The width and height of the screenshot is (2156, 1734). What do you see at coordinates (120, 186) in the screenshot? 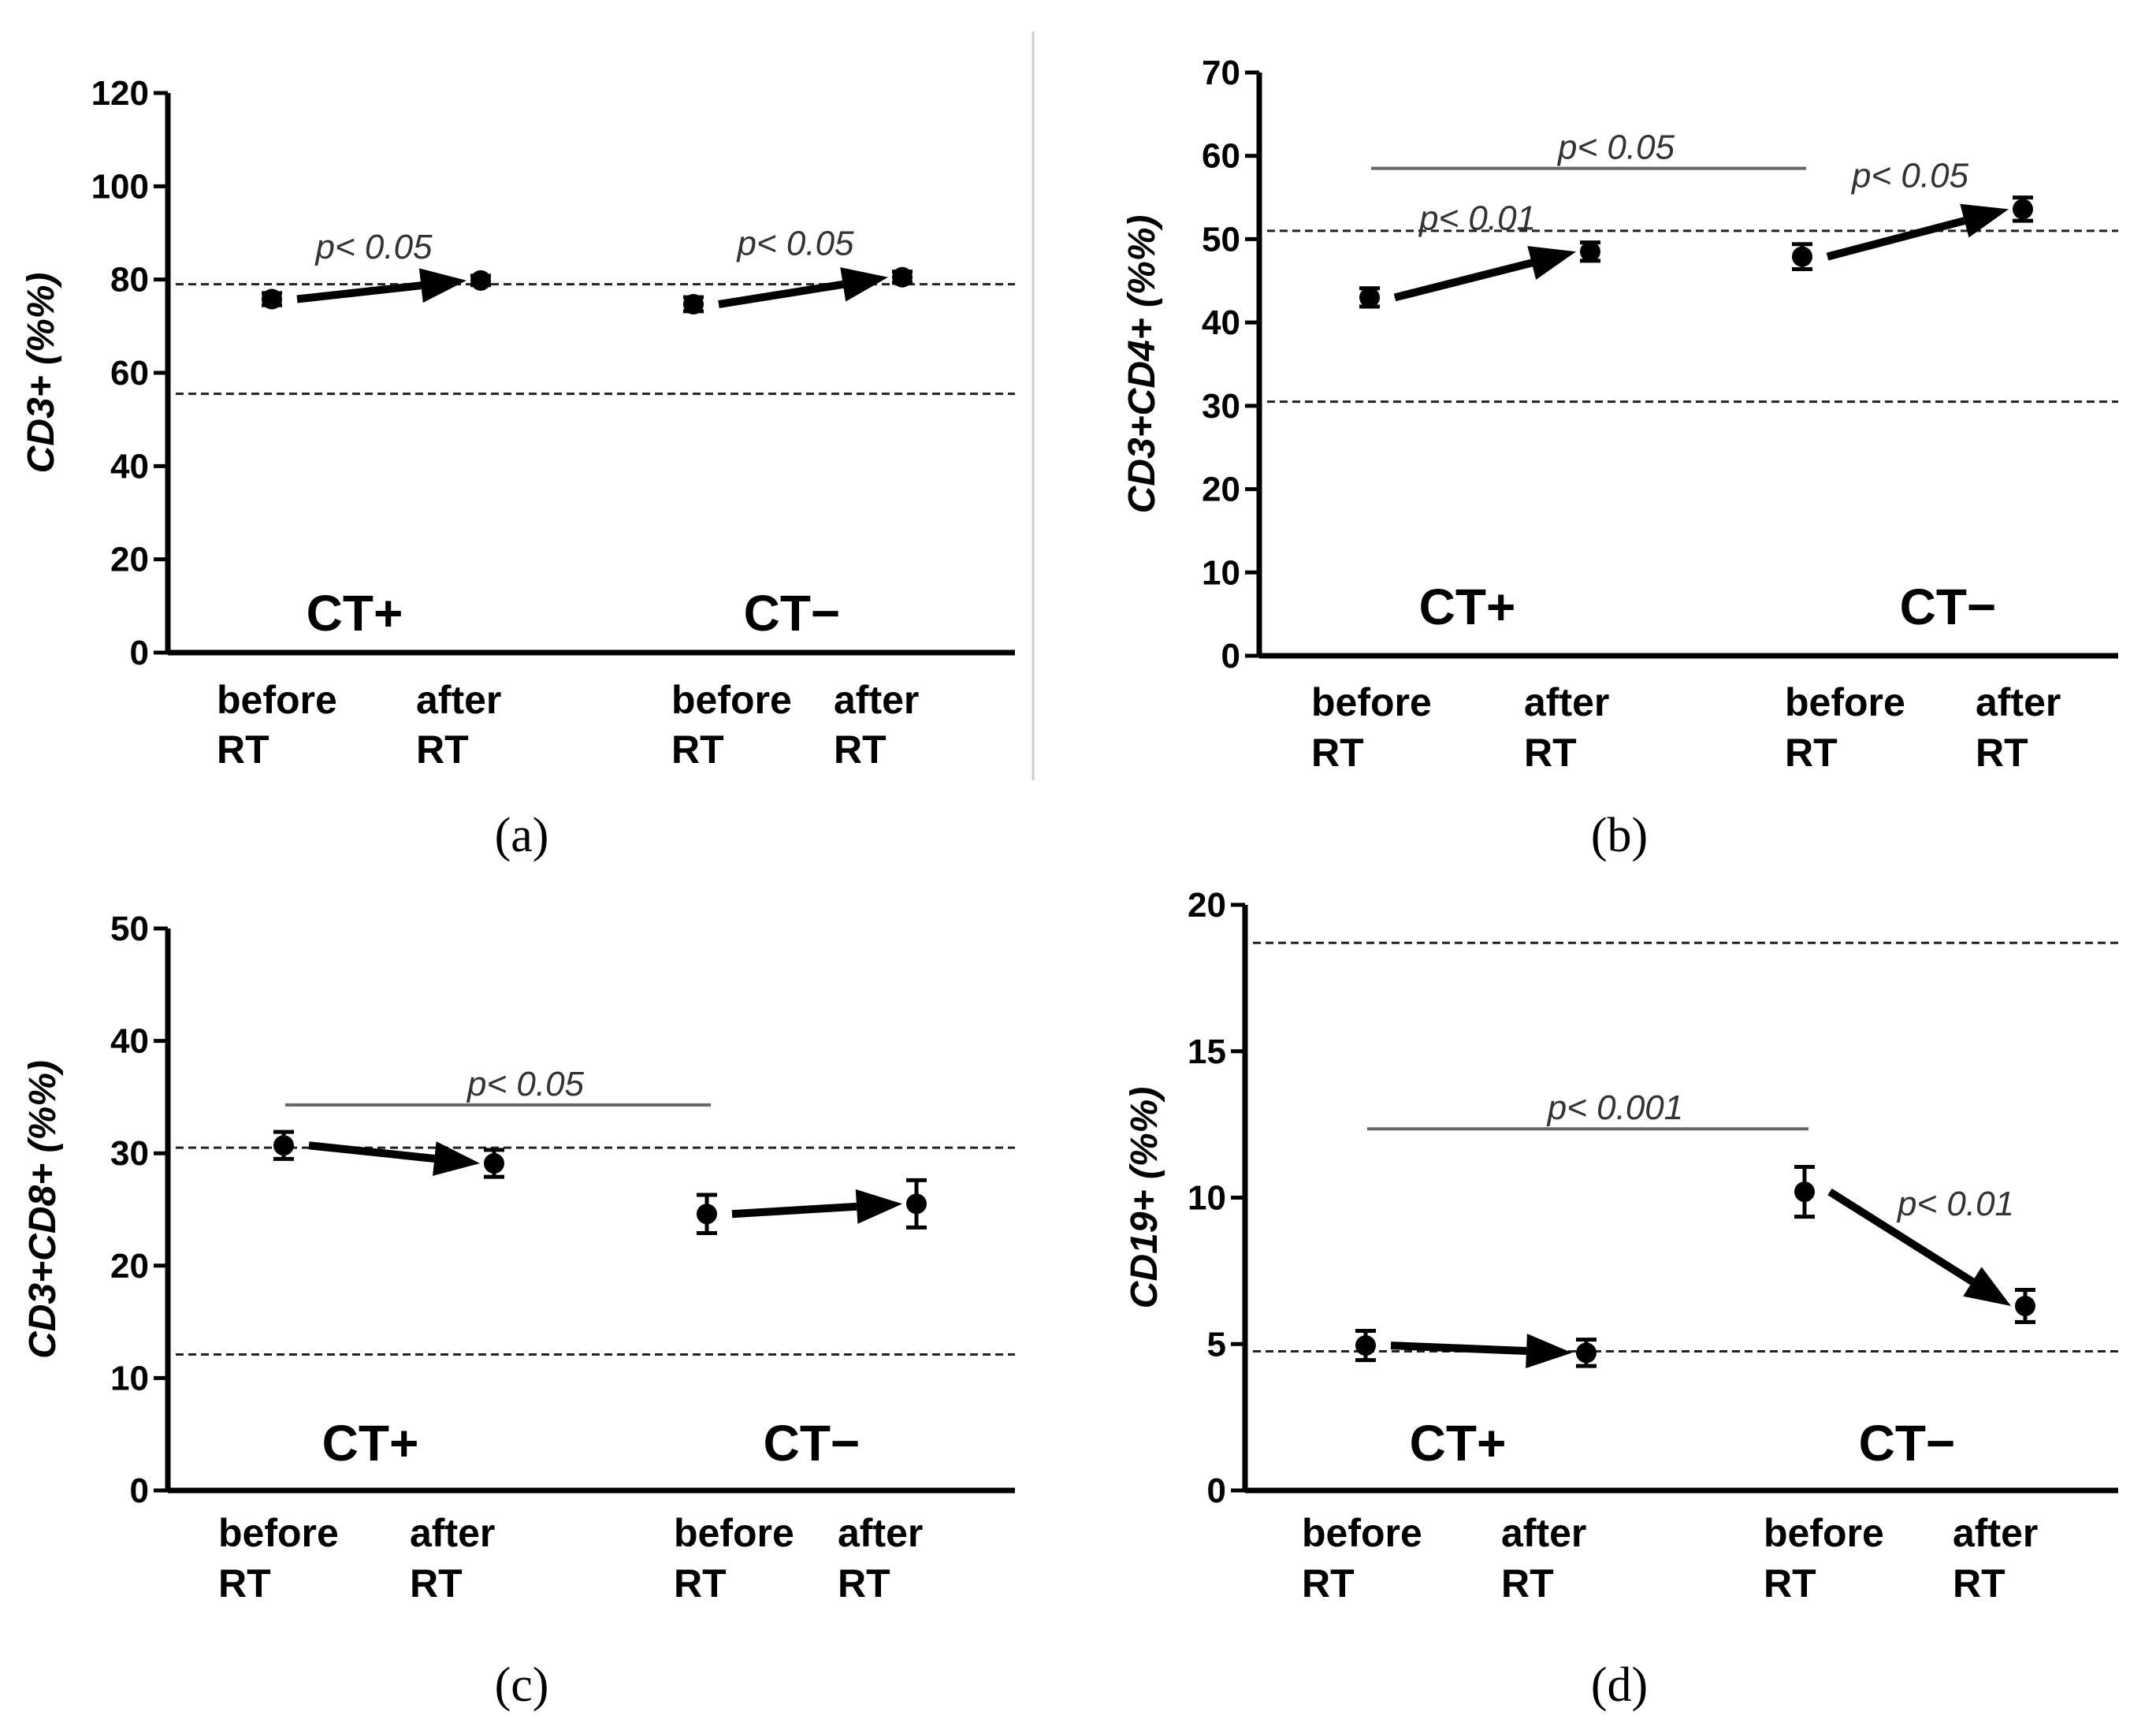
I see `y-tick-label: 100` at bounding box center [120, 186].